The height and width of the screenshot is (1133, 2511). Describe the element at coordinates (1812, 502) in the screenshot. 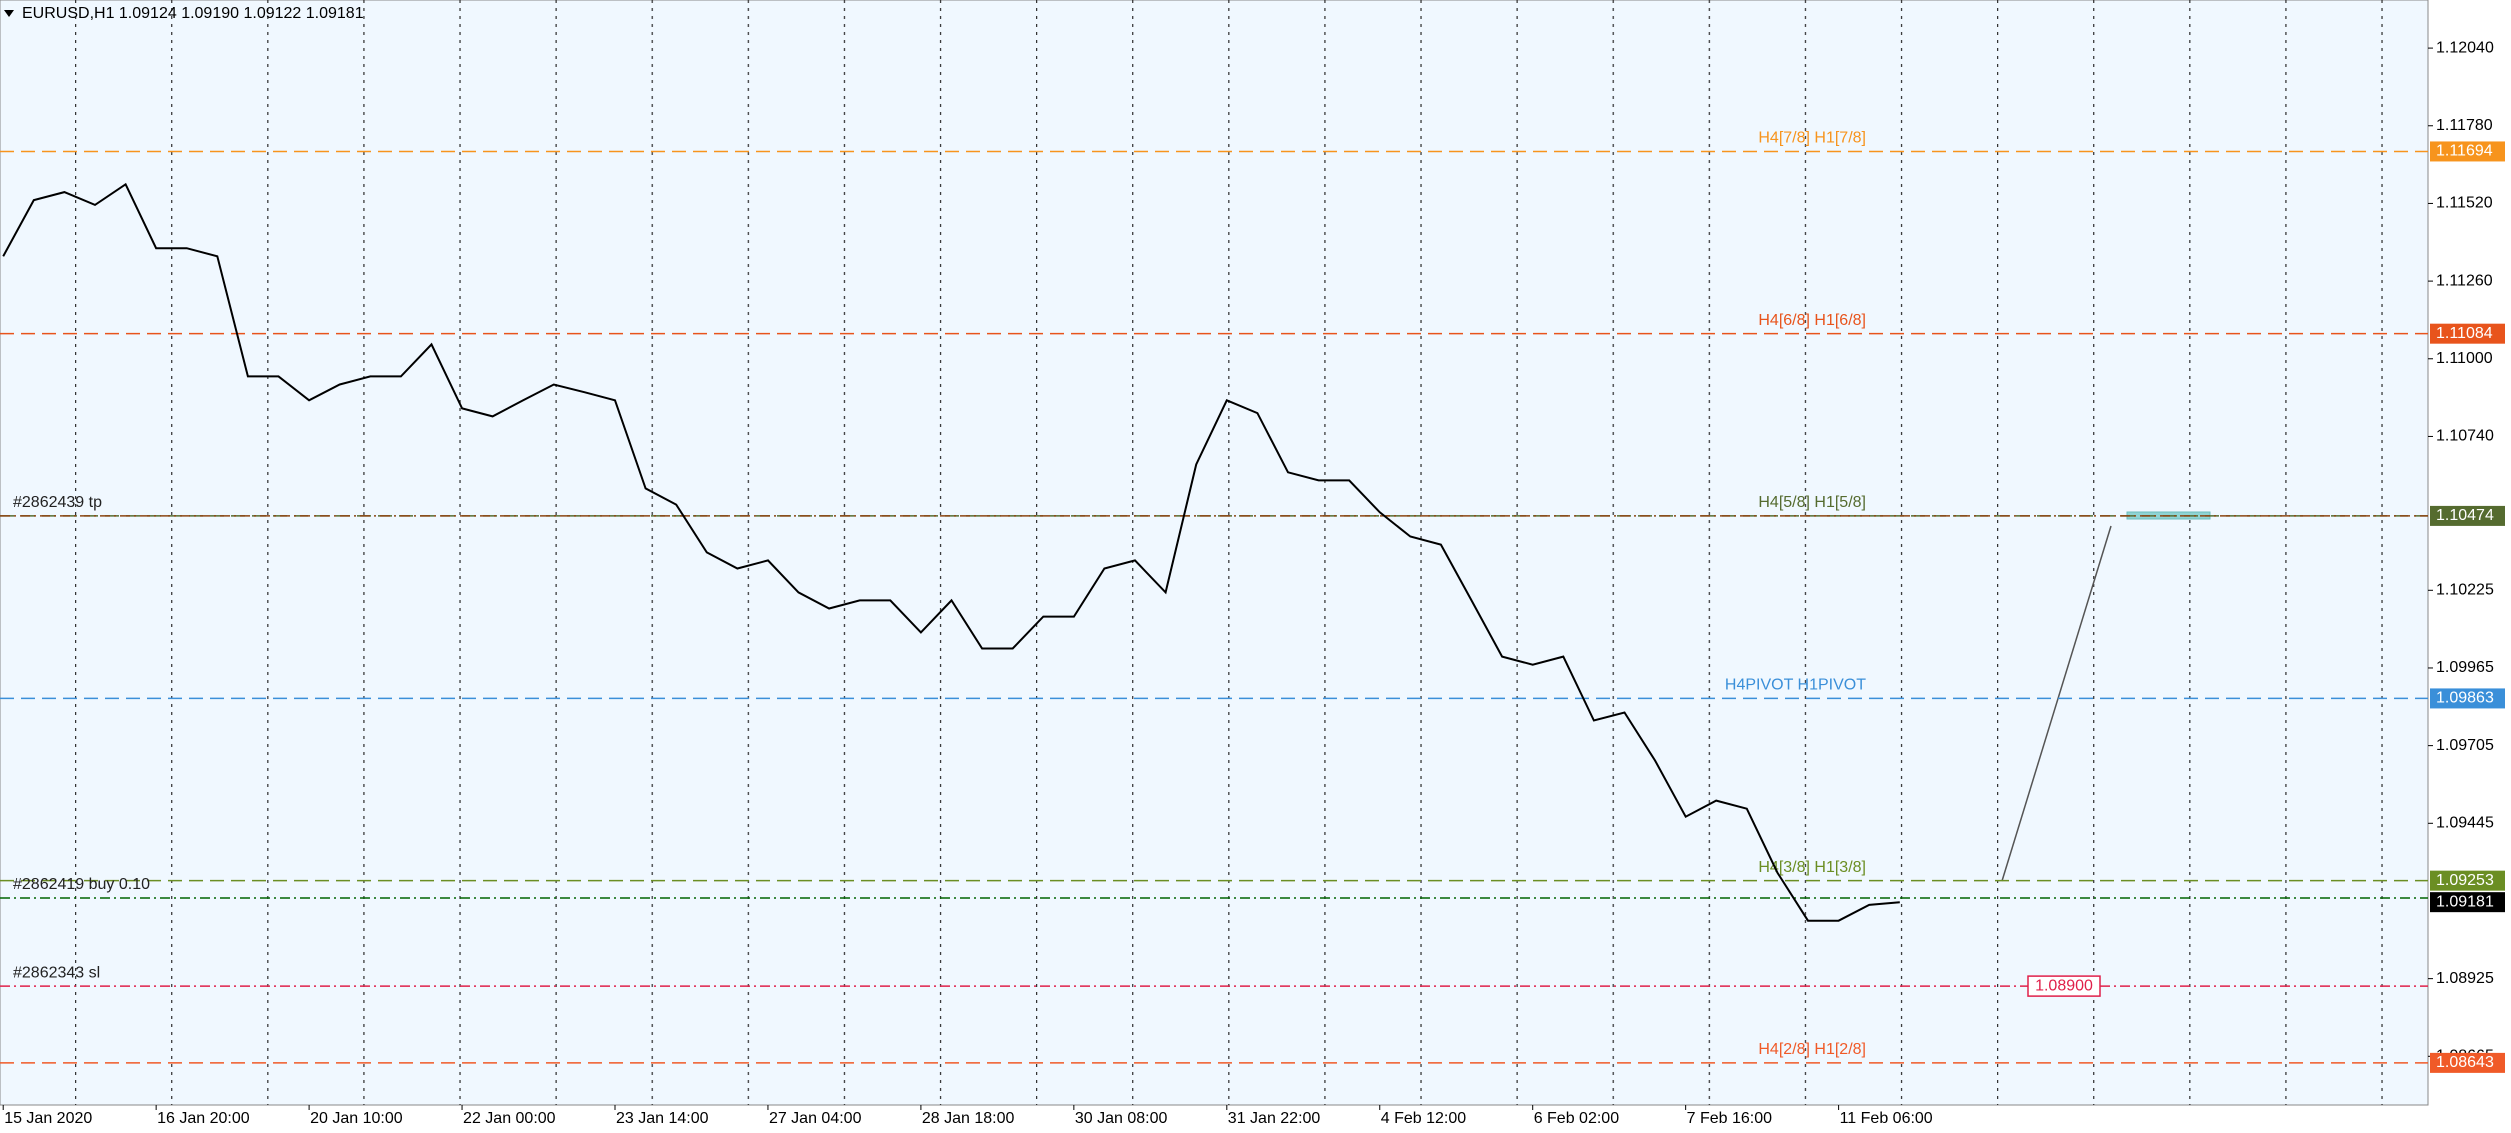

I see `level-text: H4[5/8] H1[5/8]` at that location.